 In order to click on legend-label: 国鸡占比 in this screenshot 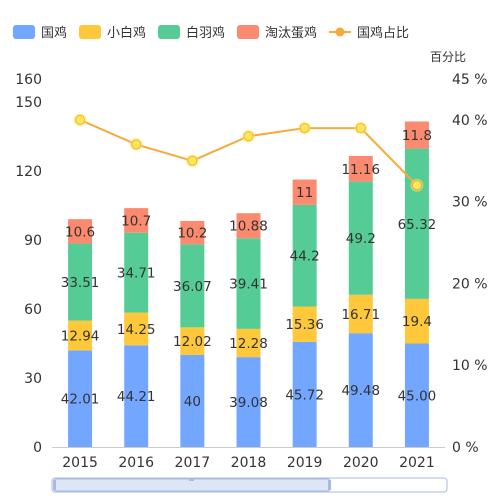, I will do `click(383, 33)`.